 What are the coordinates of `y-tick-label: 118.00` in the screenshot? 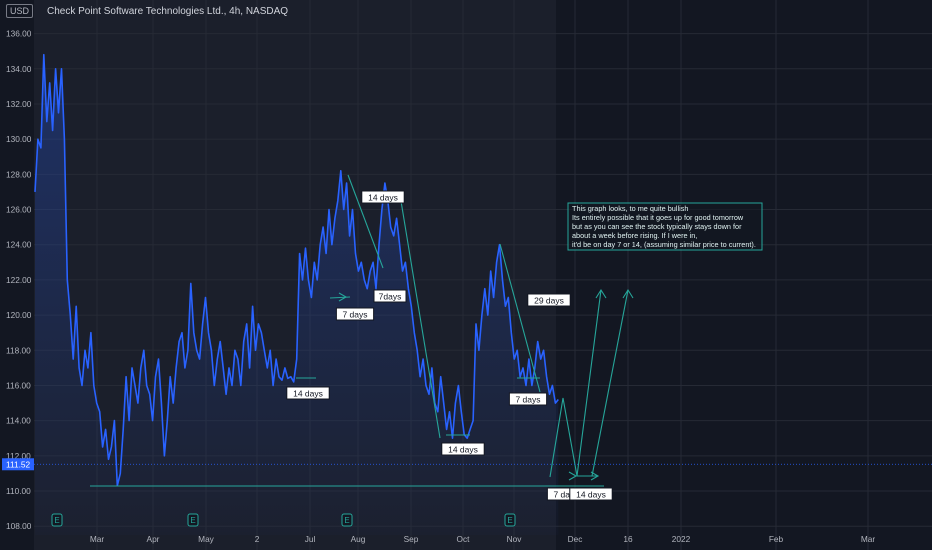 It's located at (18, 350).